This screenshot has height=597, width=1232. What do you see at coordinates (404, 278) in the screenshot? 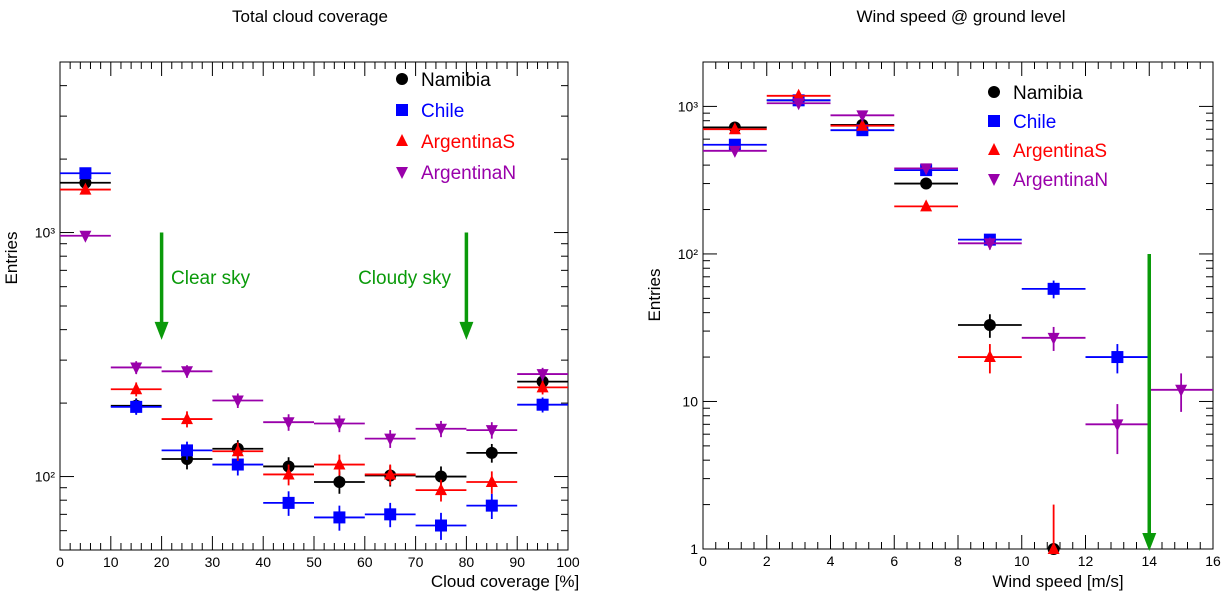
I see `annotation-label: Cloudy sky` at bounding box center [404, 278].